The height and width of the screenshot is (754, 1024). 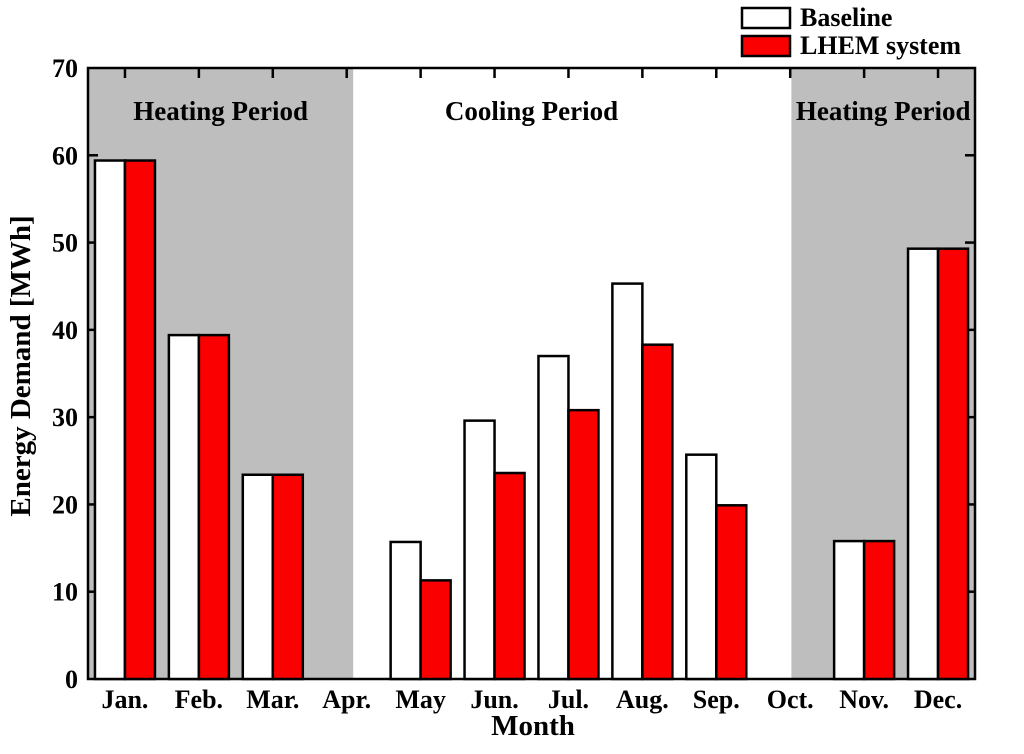 What do you see at coordinates (65, 155) in the screenshot?
I see `y-tick-label-60: 60` at bounding box center [65, 155].